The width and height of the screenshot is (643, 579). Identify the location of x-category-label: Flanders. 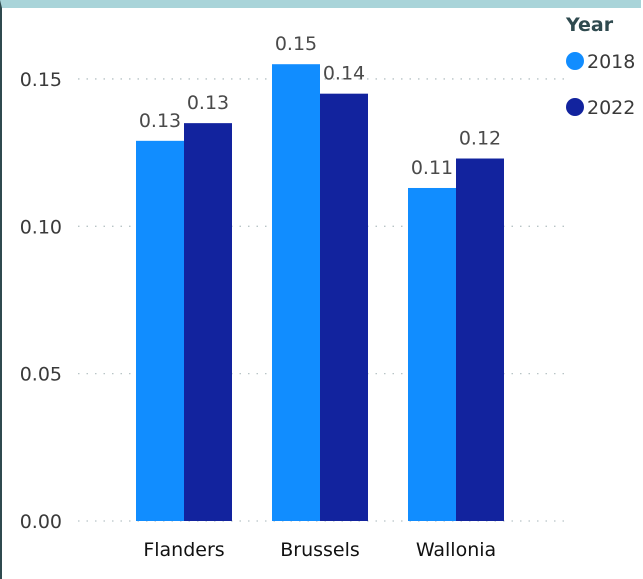
(183, 550).